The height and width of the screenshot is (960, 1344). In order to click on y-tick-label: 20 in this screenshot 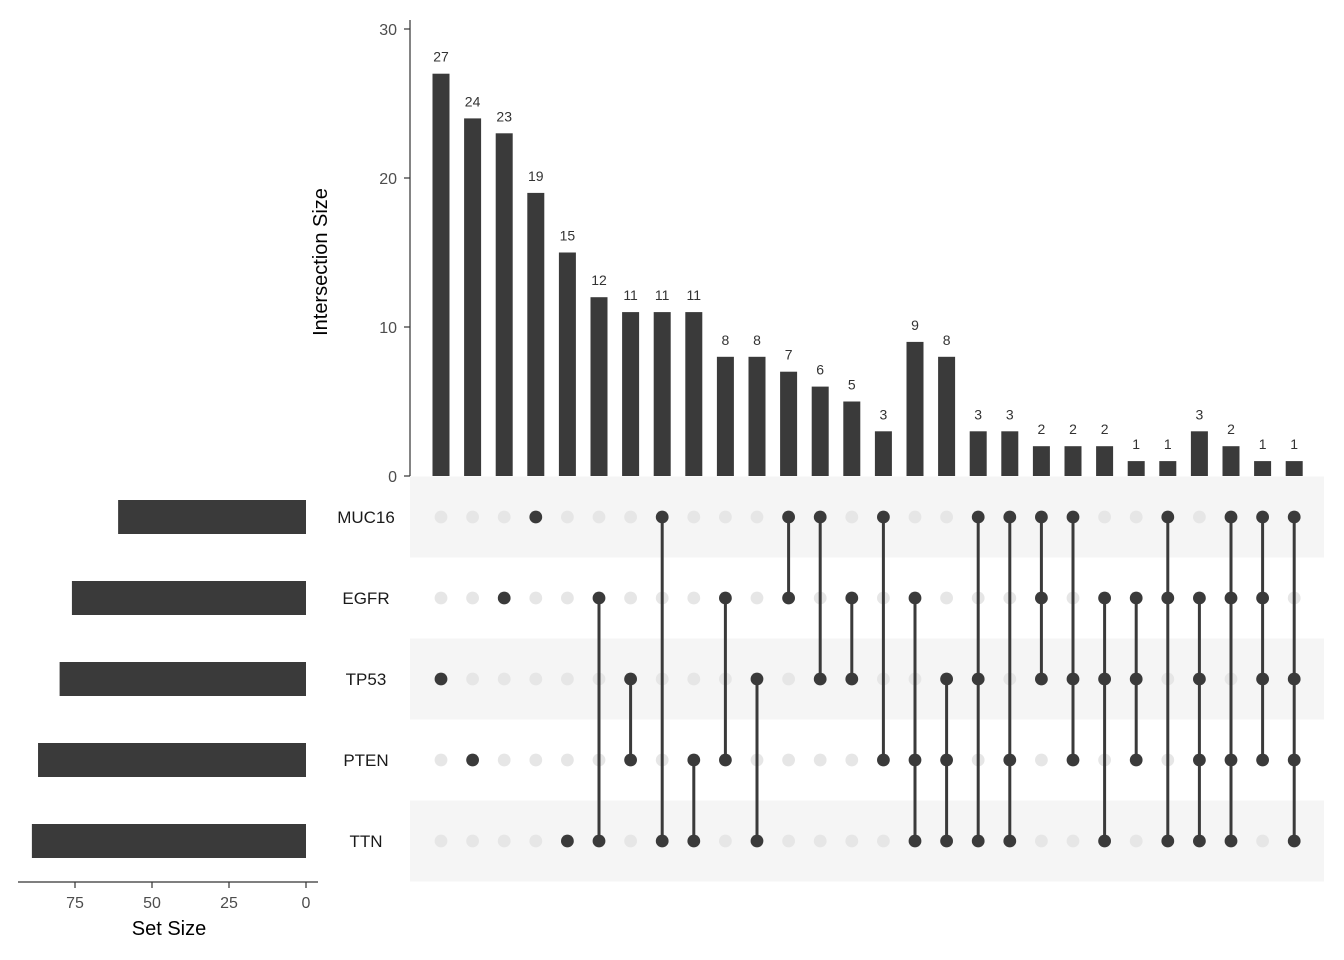, I will do `click(388, 179)`.